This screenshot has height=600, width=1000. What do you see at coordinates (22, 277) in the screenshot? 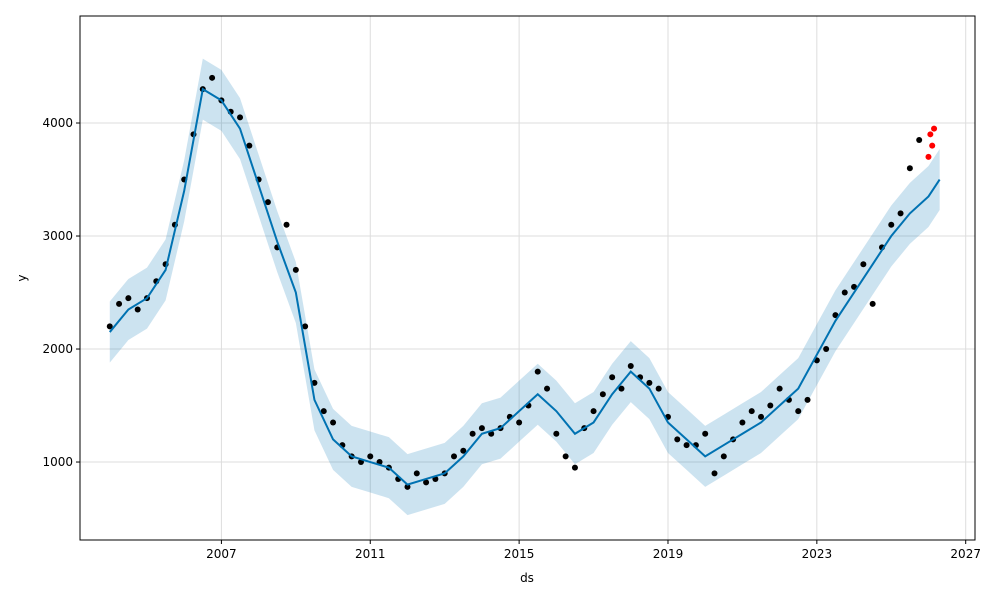
I see `y-axis-label: y` at bounding box center [22, 277].